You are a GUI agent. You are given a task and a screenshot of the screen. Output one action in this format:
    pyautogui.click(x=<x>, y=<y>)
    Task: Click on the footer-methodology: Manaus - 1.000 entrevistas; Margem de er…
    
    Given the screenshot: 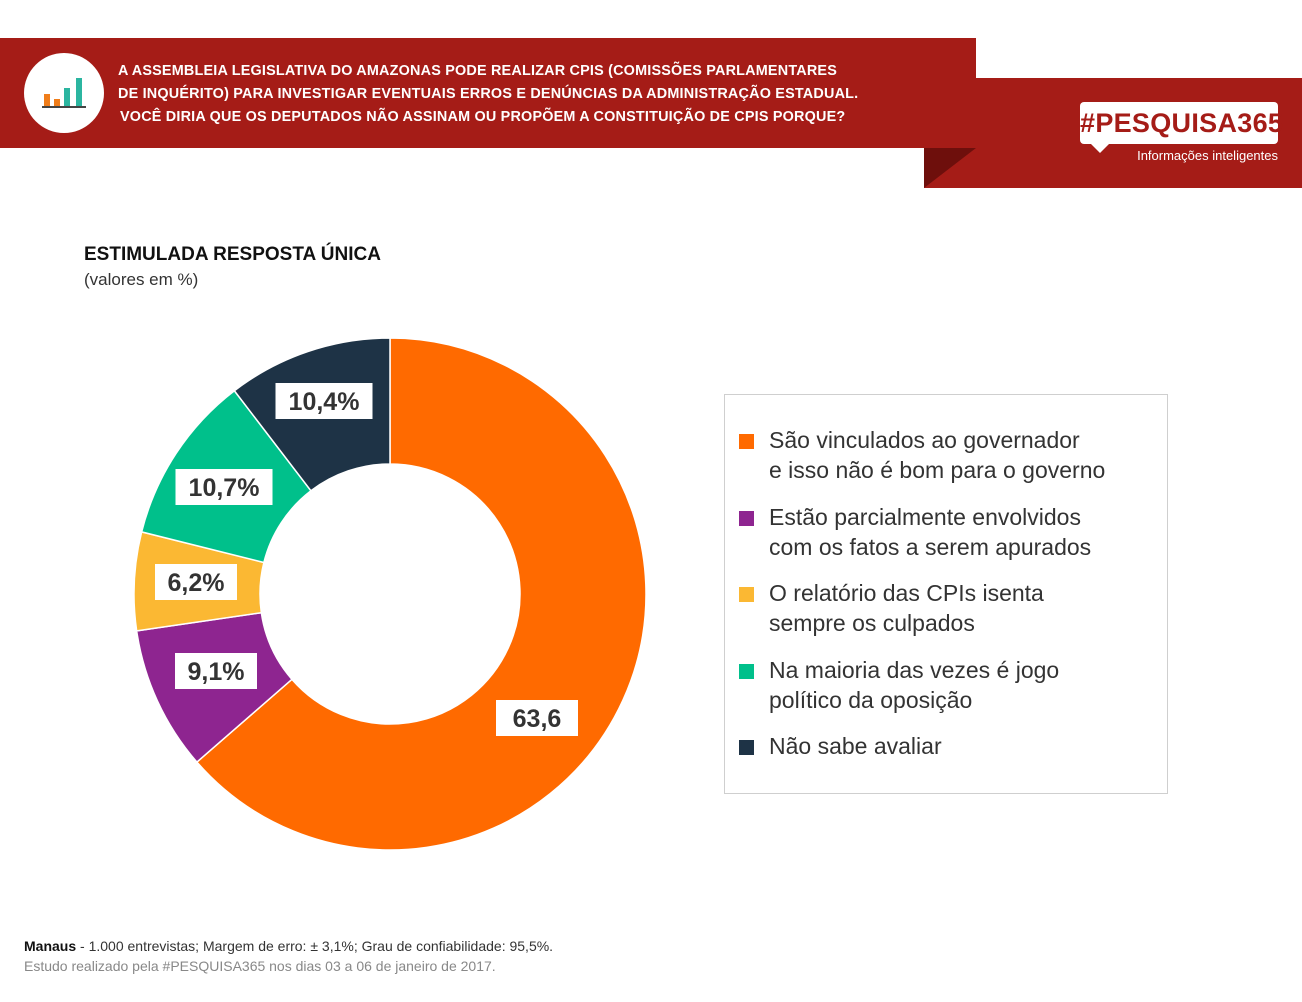 What is the action you would take?
    pyautogui.click(x=288, y=946)
    